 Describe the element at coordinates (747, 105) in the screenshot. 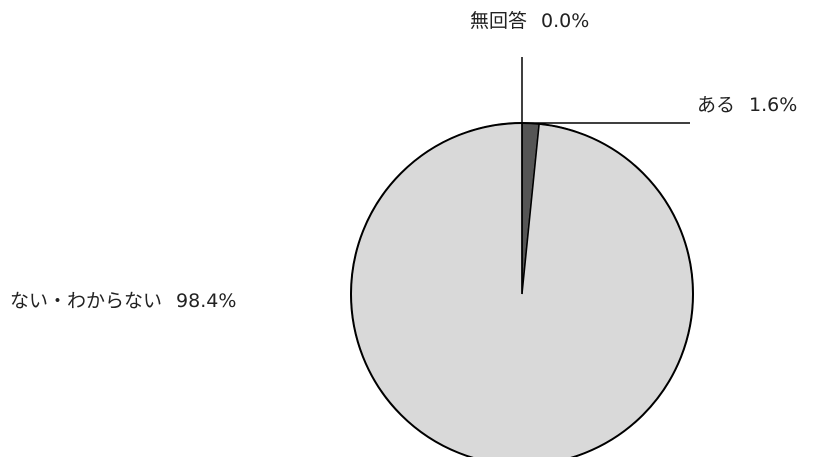

I see `label-aru: ある 1.6%` at that location.